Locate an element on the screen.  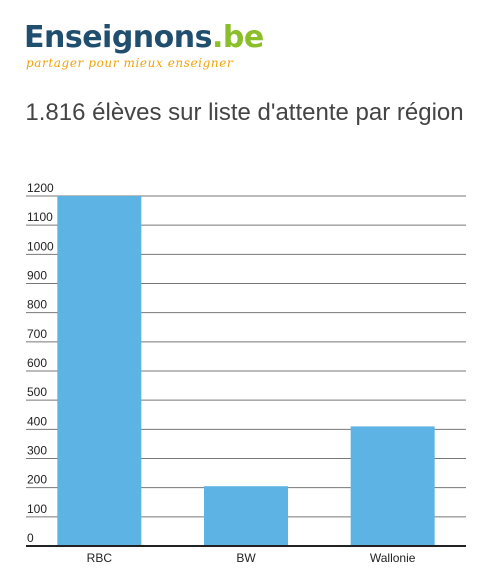
logo-wordmark-tld: .be is located at coordinates (238, 37).